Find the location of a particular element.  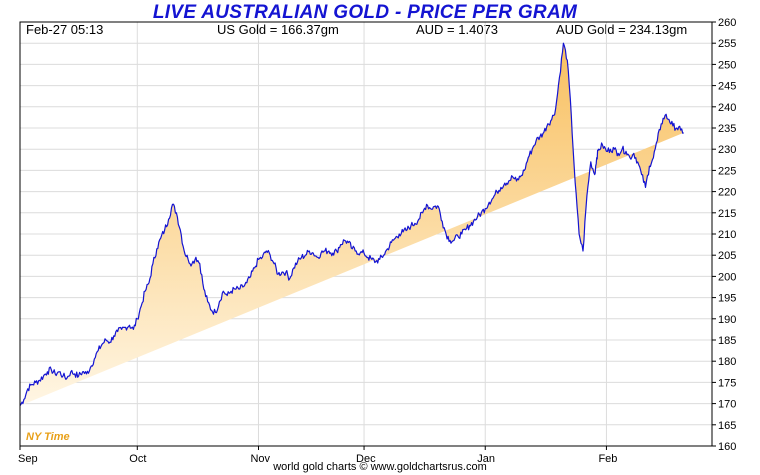

x-tick-label: Nov is located at coordinates (260, 459).